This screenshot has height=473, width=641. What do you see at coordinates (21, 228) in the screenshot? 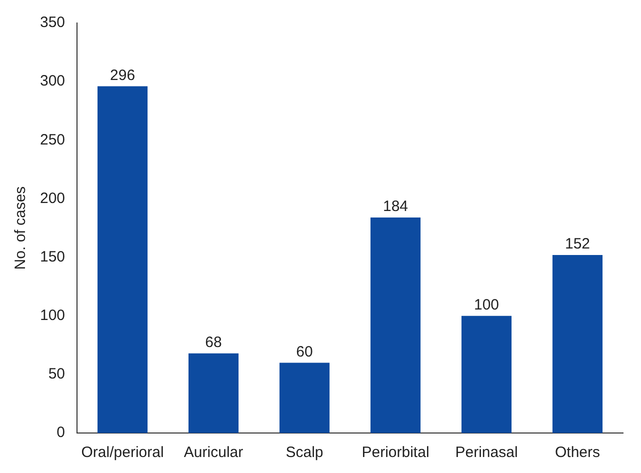
I see `y-axis-title: No. of cases` at bounding box center [21, 228].